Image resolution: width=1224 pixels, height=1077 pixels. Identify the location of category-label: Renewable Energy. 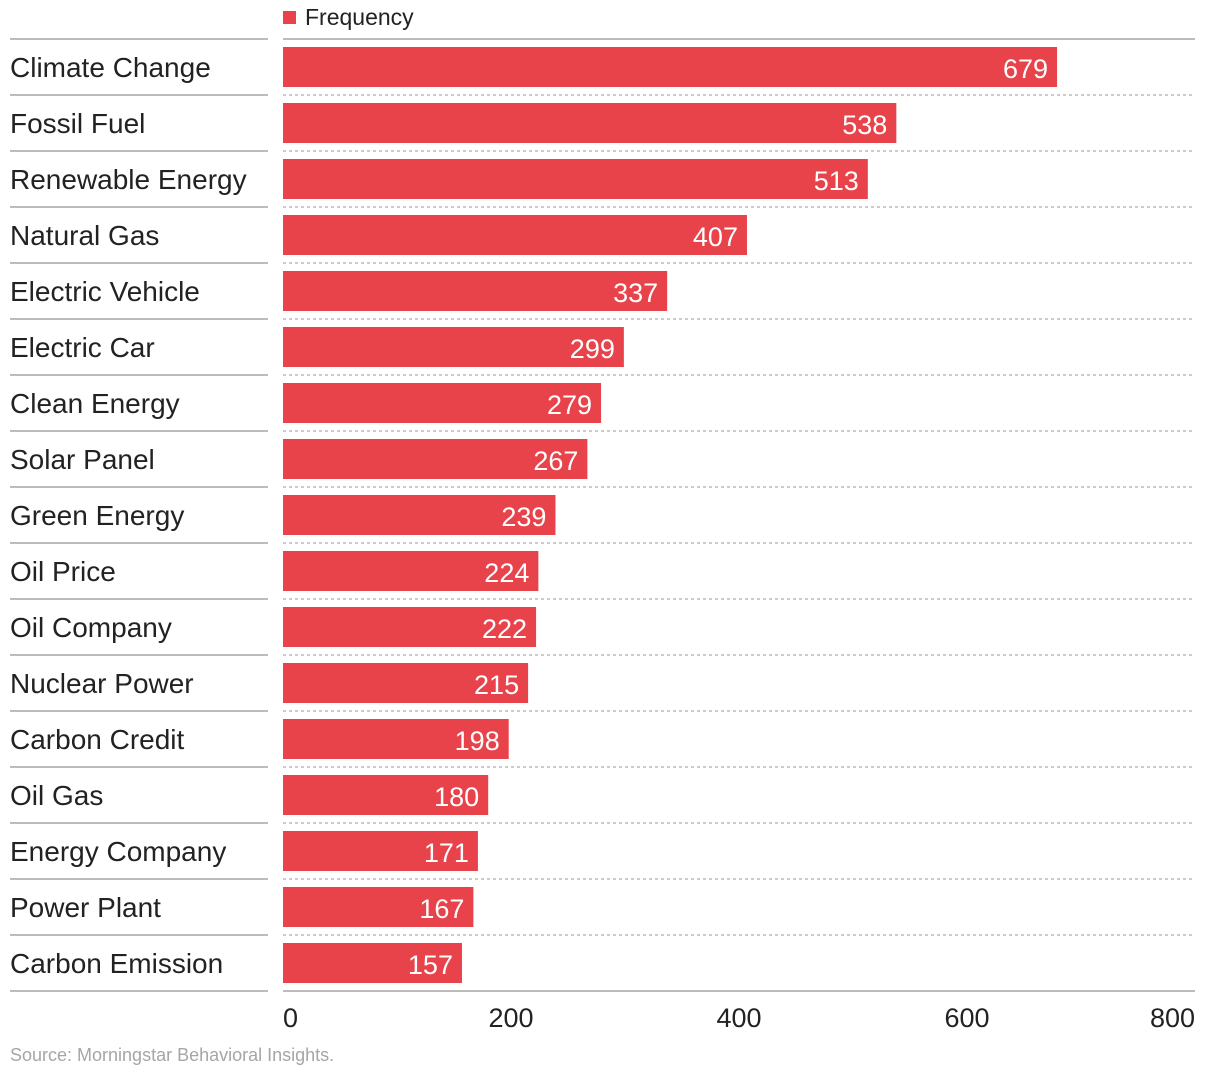
(128, 179).